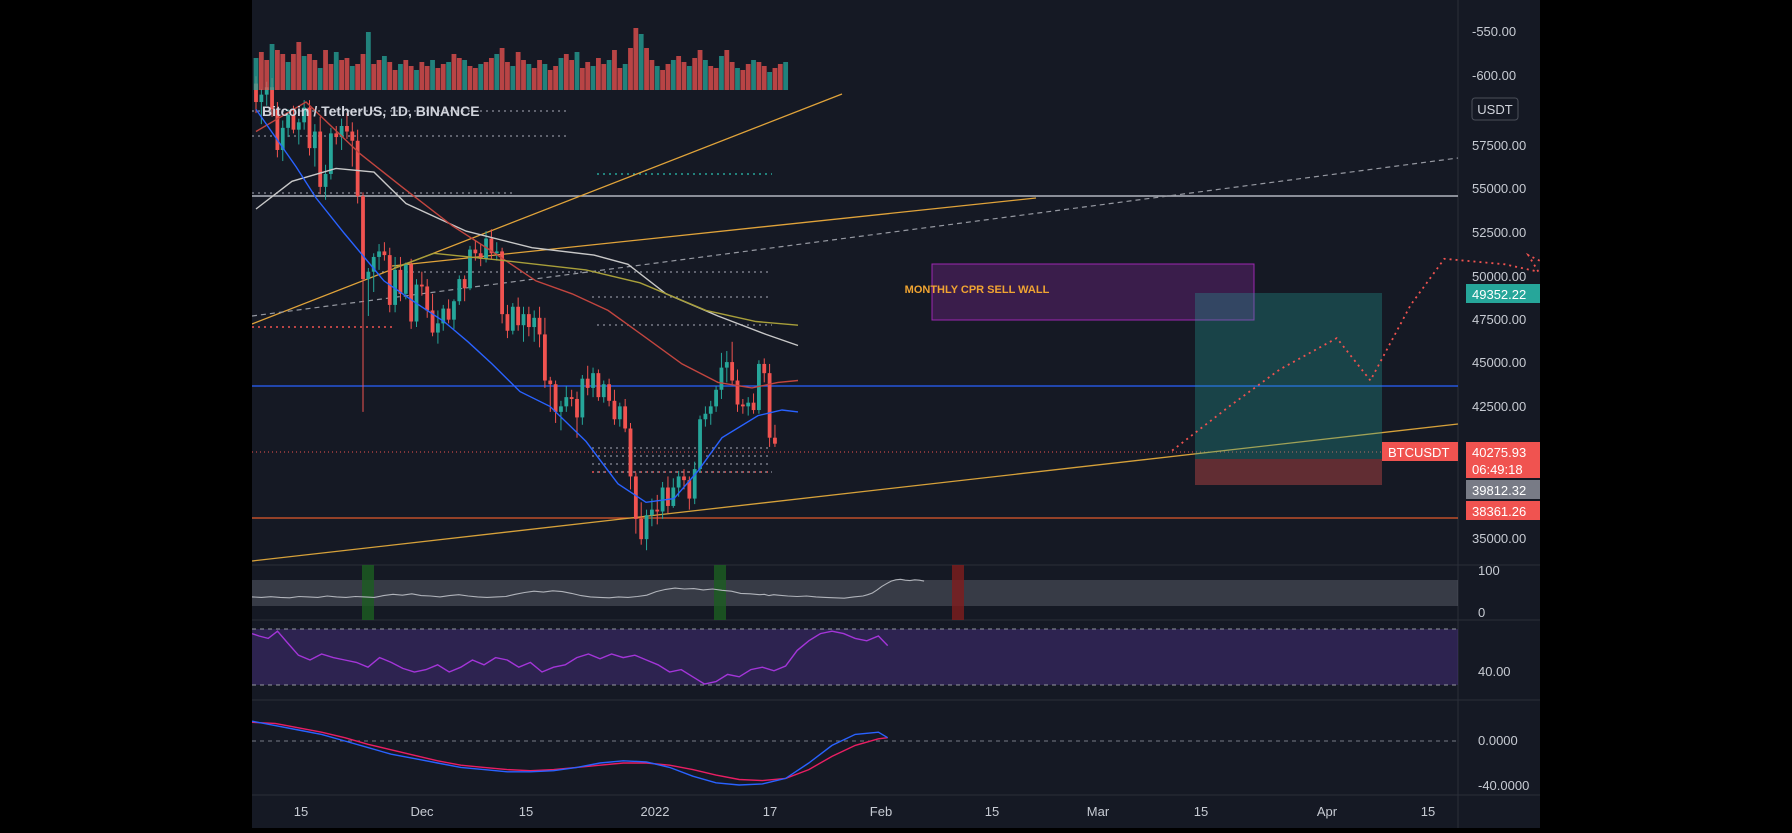 This screenshot has width=1792, height=833. I want to click on price-tag-label: 49352.22, so click(1499, 294).